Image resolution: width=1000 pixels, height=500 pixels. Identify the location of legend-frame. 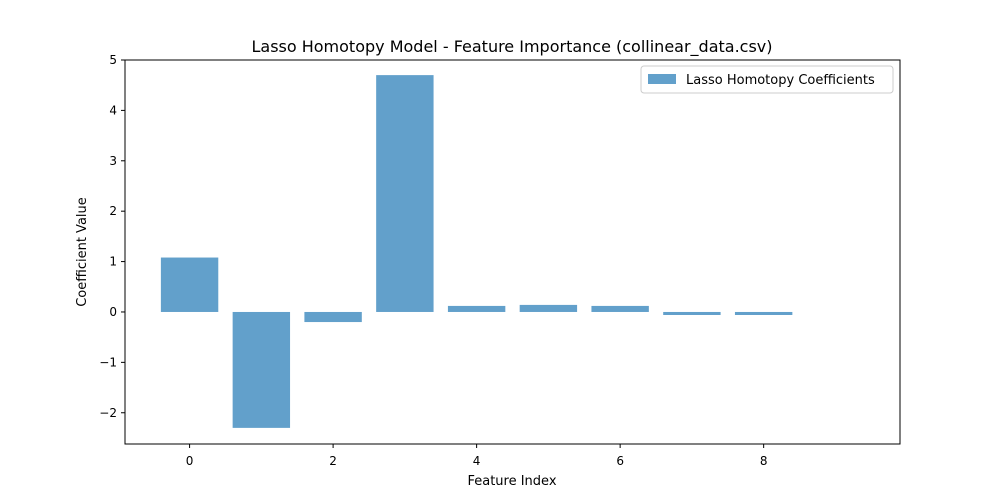
(767, 79).